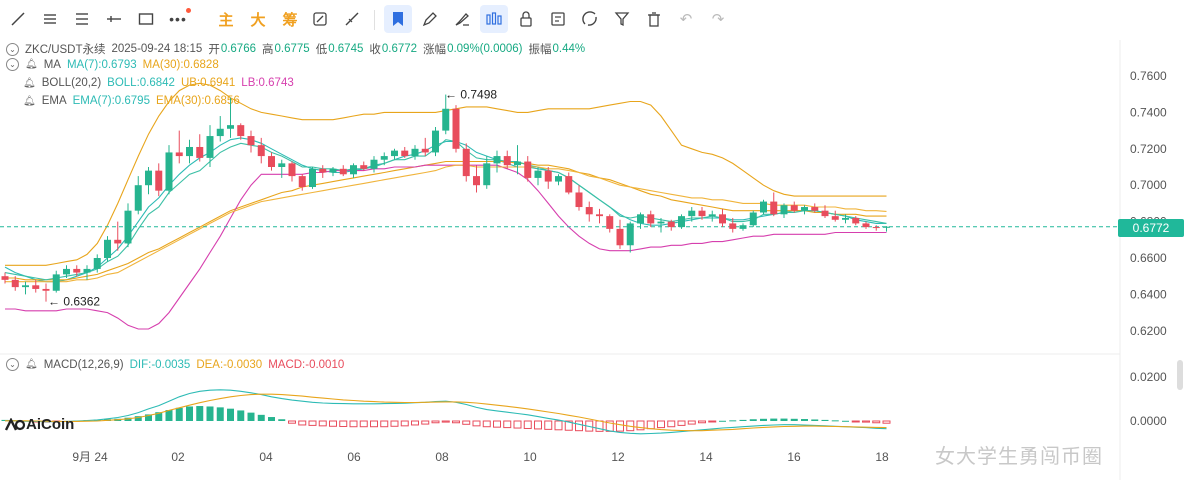 The width and height of the screenshot is (1185, 480). I want to click on redo-icon: ↷, so click(718, 19).